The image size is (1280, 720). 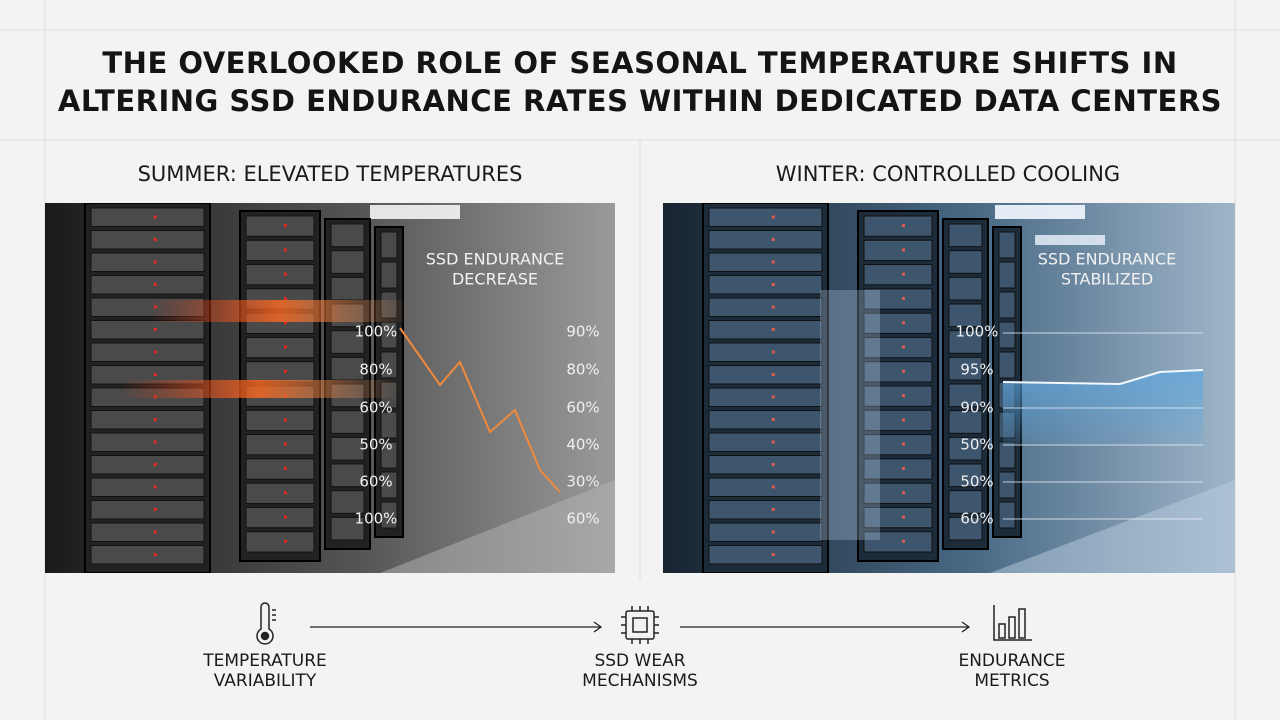 What do you see at coordinates (1011, 661) in the screenshot?
I see `flow-label: ENDURANCE` at bounding box center [1011, 661].